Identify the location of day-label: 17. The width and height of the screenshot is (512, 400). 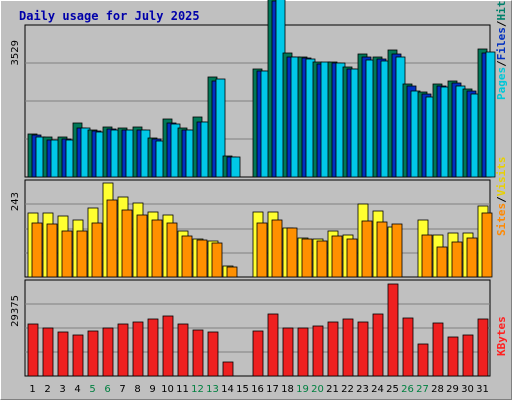
(272, 389).